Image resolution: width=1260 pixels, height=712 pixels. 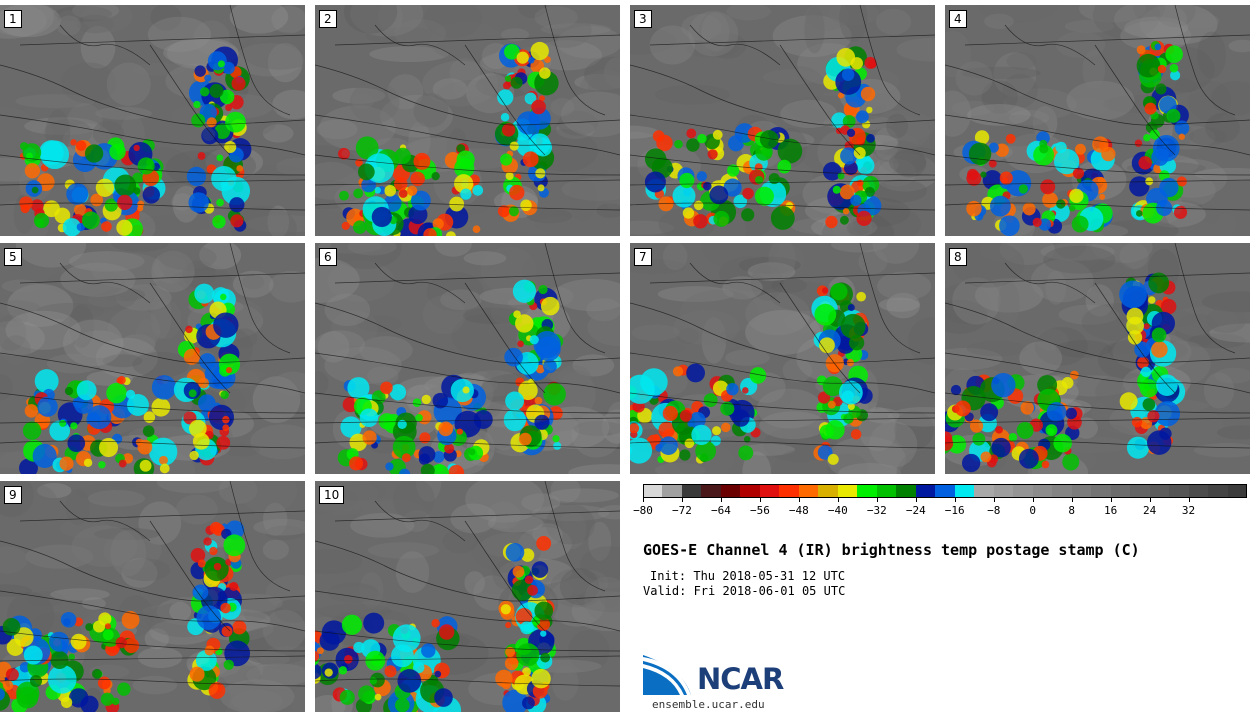 I want to click on colorbar-tick-label: −40, so click(x=837, y=510).